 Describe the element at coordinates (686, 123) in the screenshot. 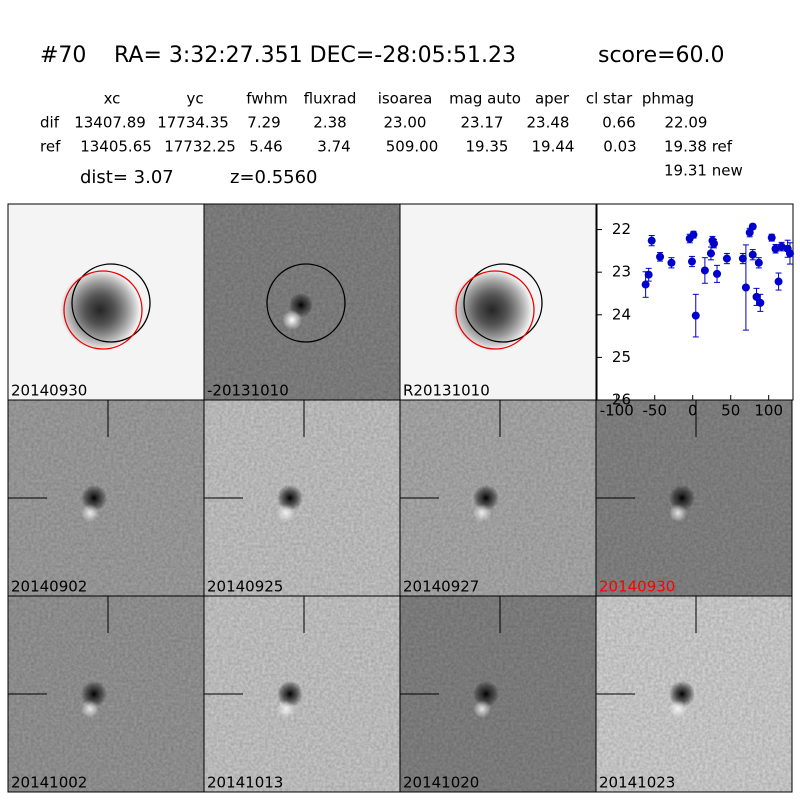

I see `table-cell: 22.09` at that location.